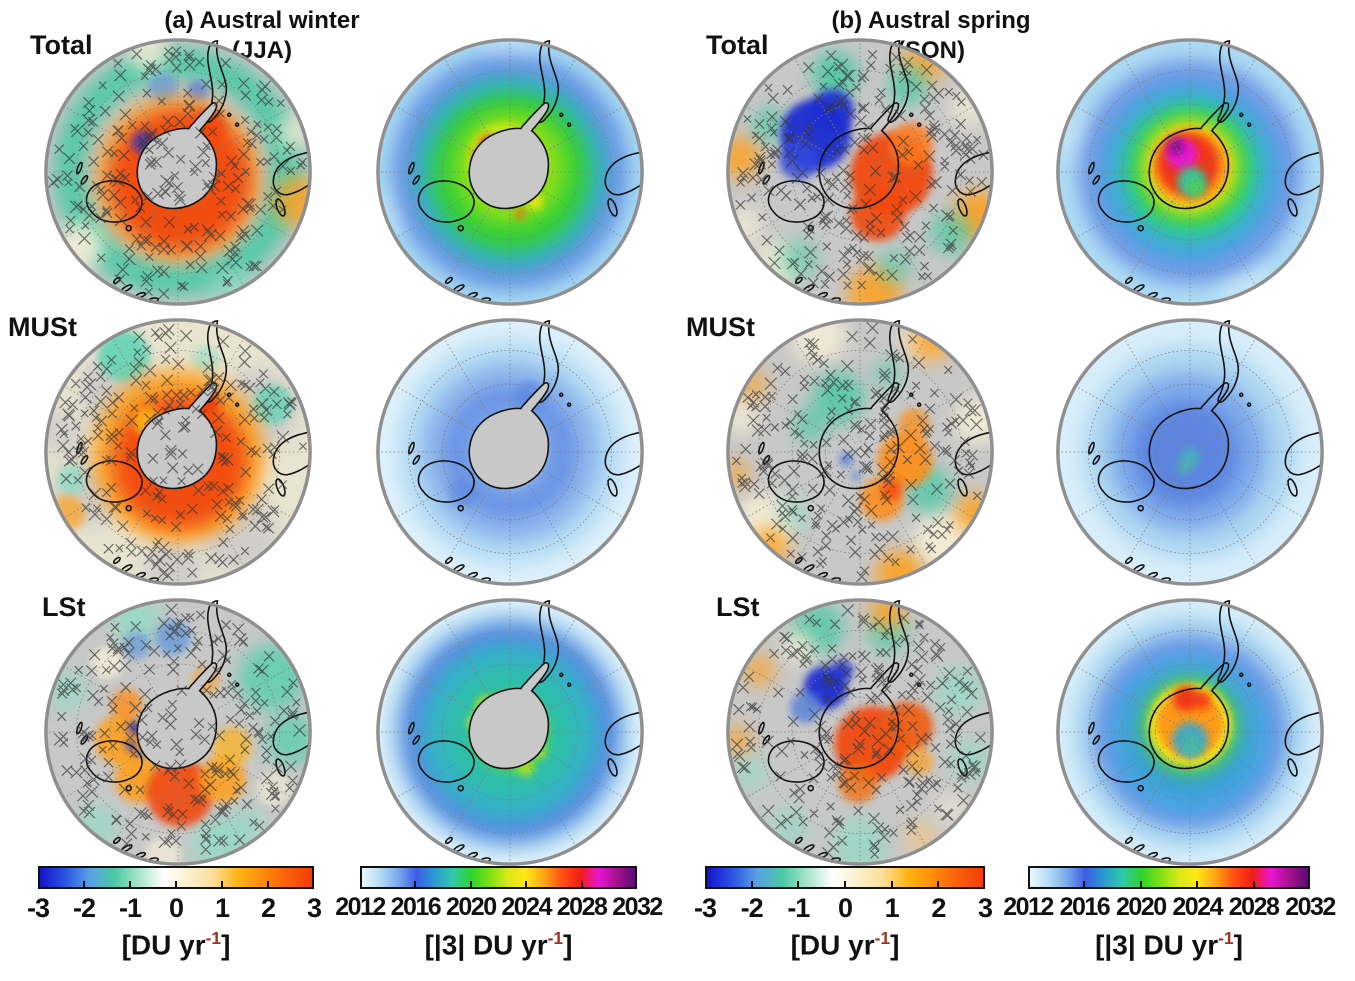 The width and height of the screenshot is (1355, 981). I want to click on recovery-colorbar-b-strip, so click(1169, 877).